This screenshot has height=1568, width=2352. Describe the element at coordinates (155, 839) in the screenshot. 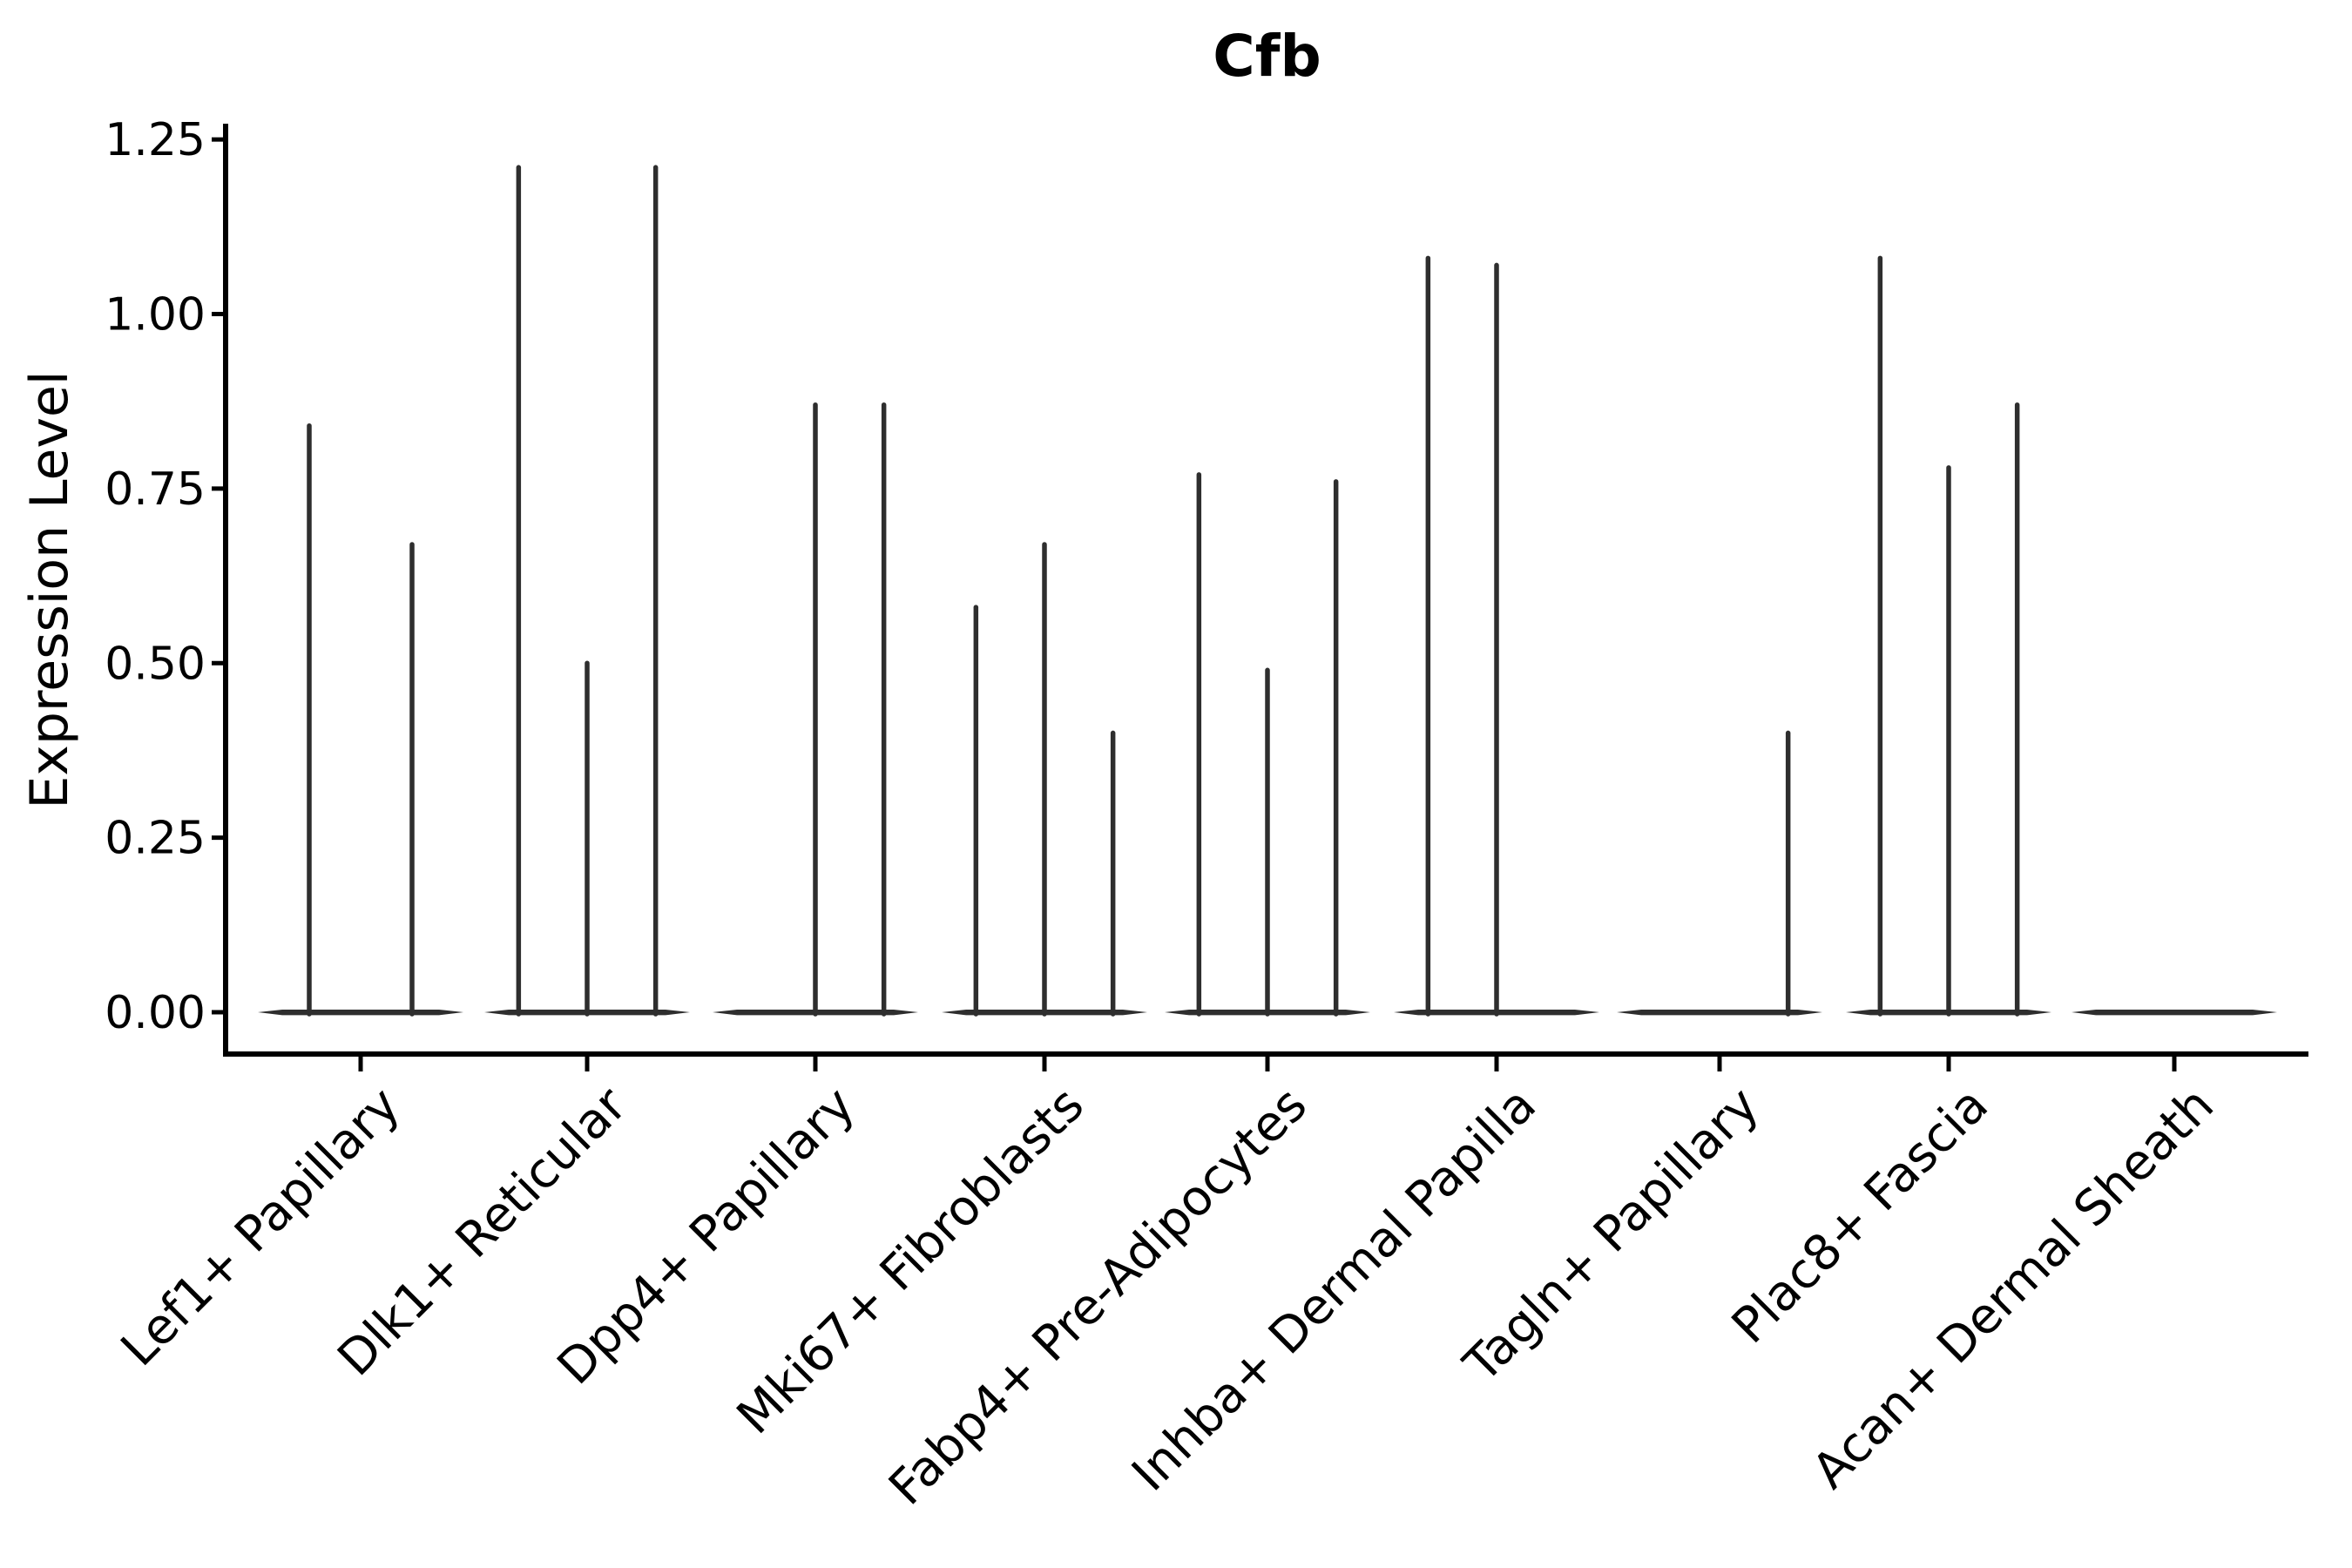

I see `y-tick-label: 0.25` at that location.